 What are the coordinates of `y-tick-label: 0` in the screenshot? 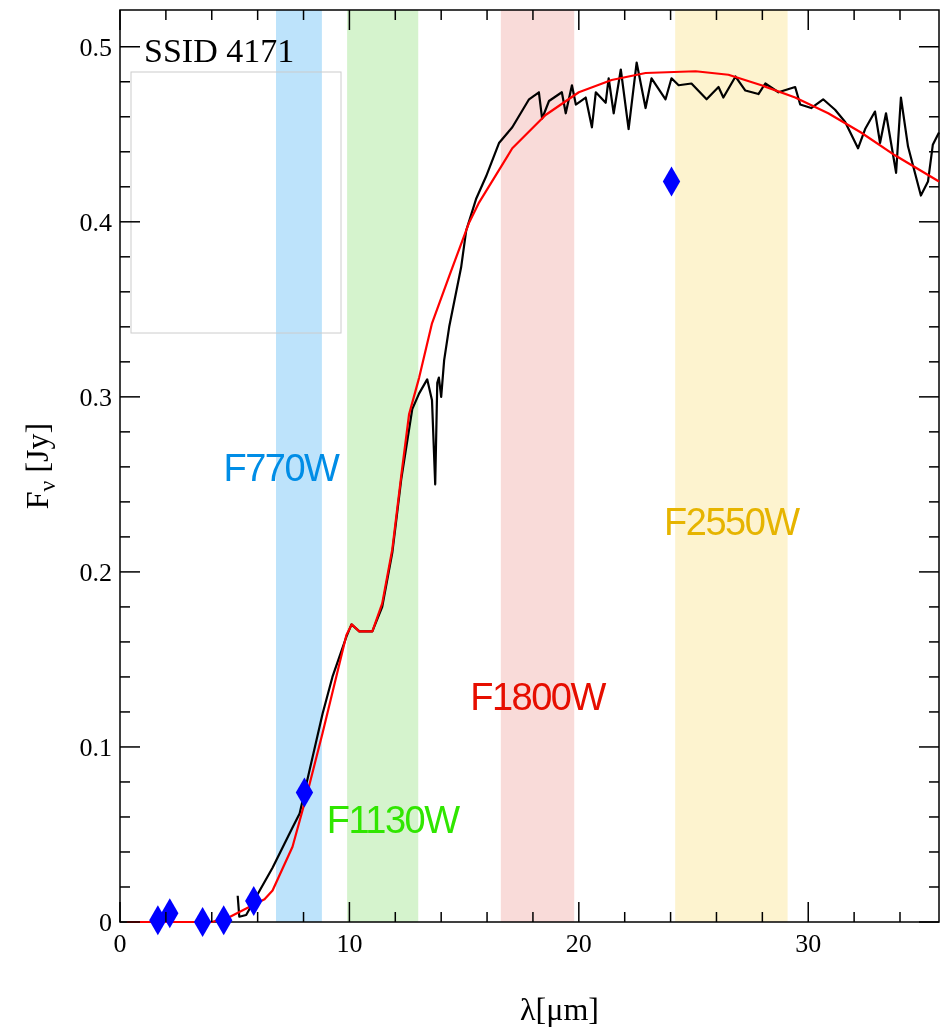 It's located at (105, 923).